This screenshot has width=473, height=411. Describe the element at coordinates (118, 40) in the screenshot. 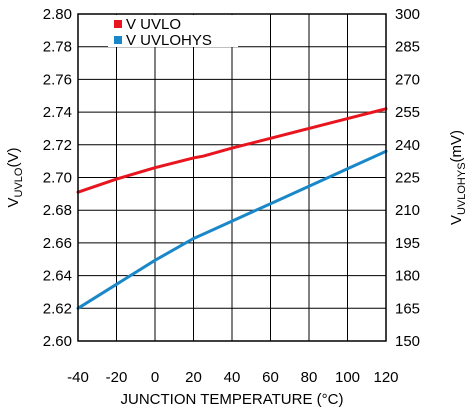

I see `legend-swatch-v-uvlohys` at that location.